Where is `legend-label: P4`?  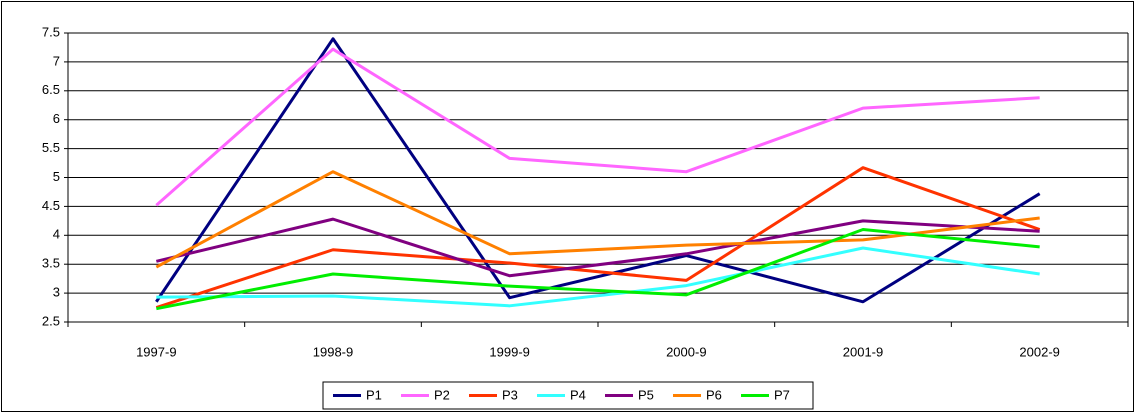 legend-label: P4 is located at coordinates (578, 394).